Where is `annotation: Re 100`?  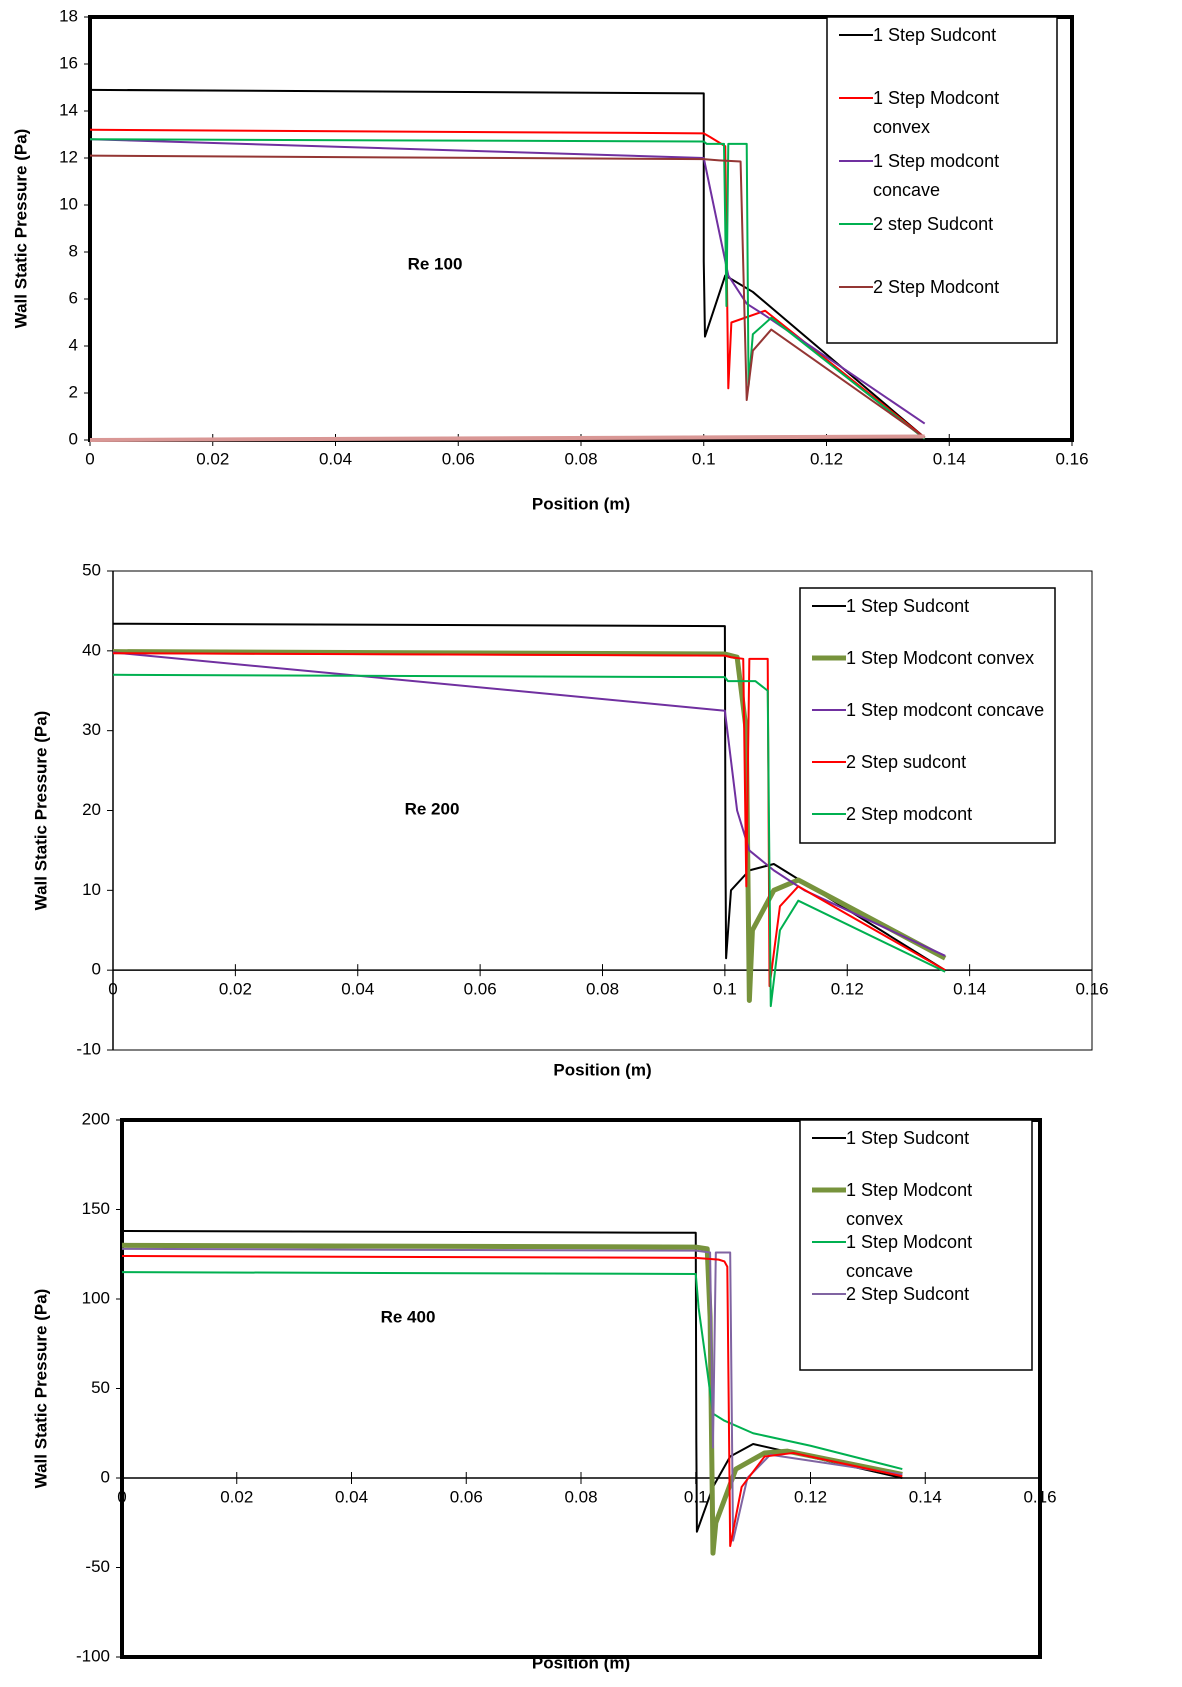 annotation: Re 100 is located at coordinates (435, 263).